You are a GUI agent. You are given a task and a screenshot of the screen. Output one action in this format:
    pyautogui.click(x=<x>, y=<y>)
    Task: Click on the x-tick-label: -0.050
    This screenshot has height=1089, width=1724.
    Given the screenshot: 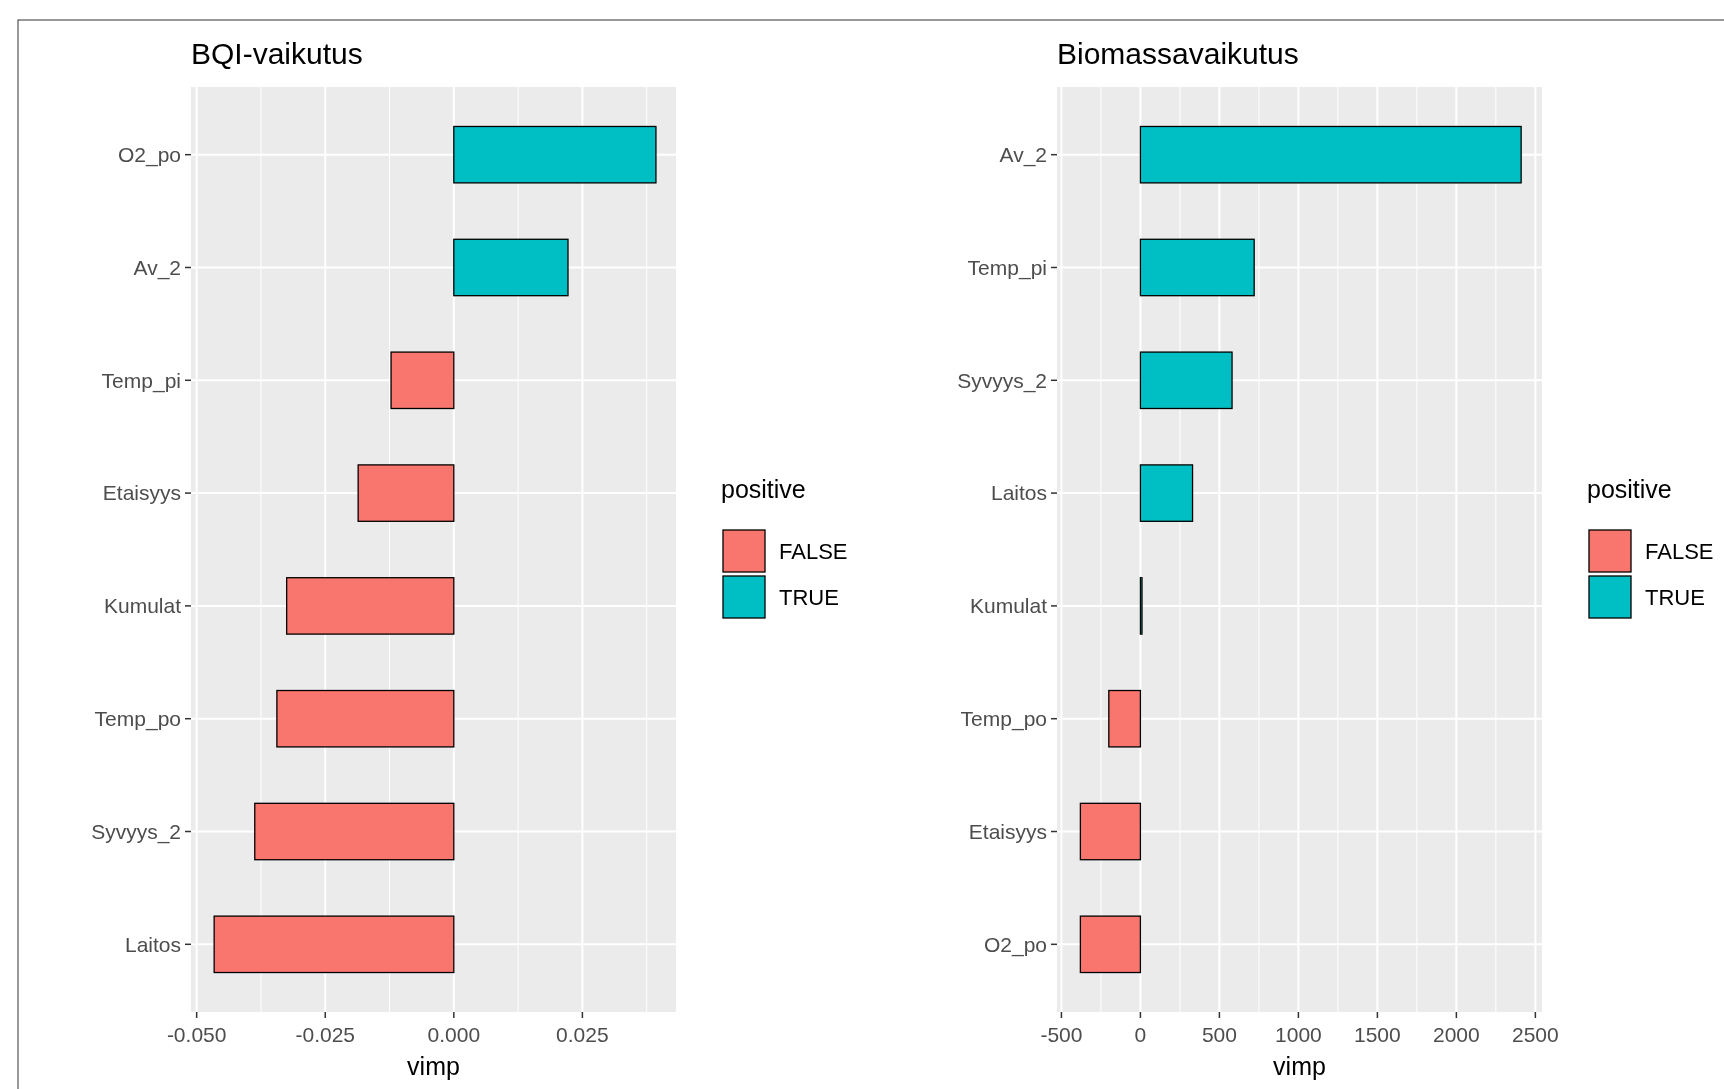 What is the action you would take?
    pyautogui.click(x=196, y=1034)
    